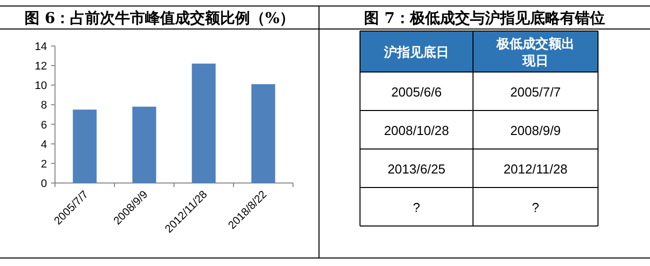  I want to click on text: 图 7：极低成交与沪指见底略有错位, so click(484, 18).